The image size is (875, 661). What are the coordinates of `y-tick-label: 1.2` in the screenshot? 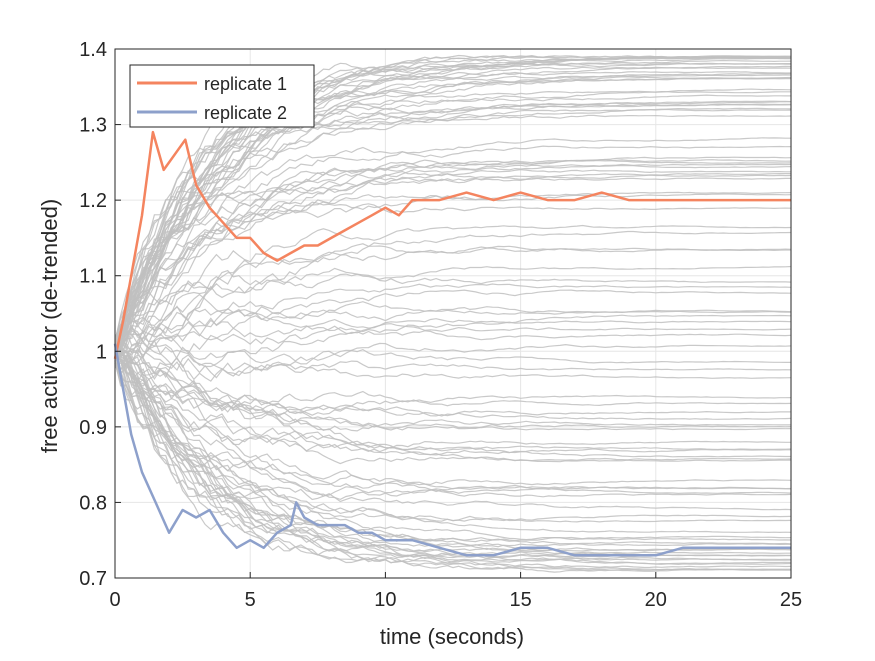 It's located at (93, 201).